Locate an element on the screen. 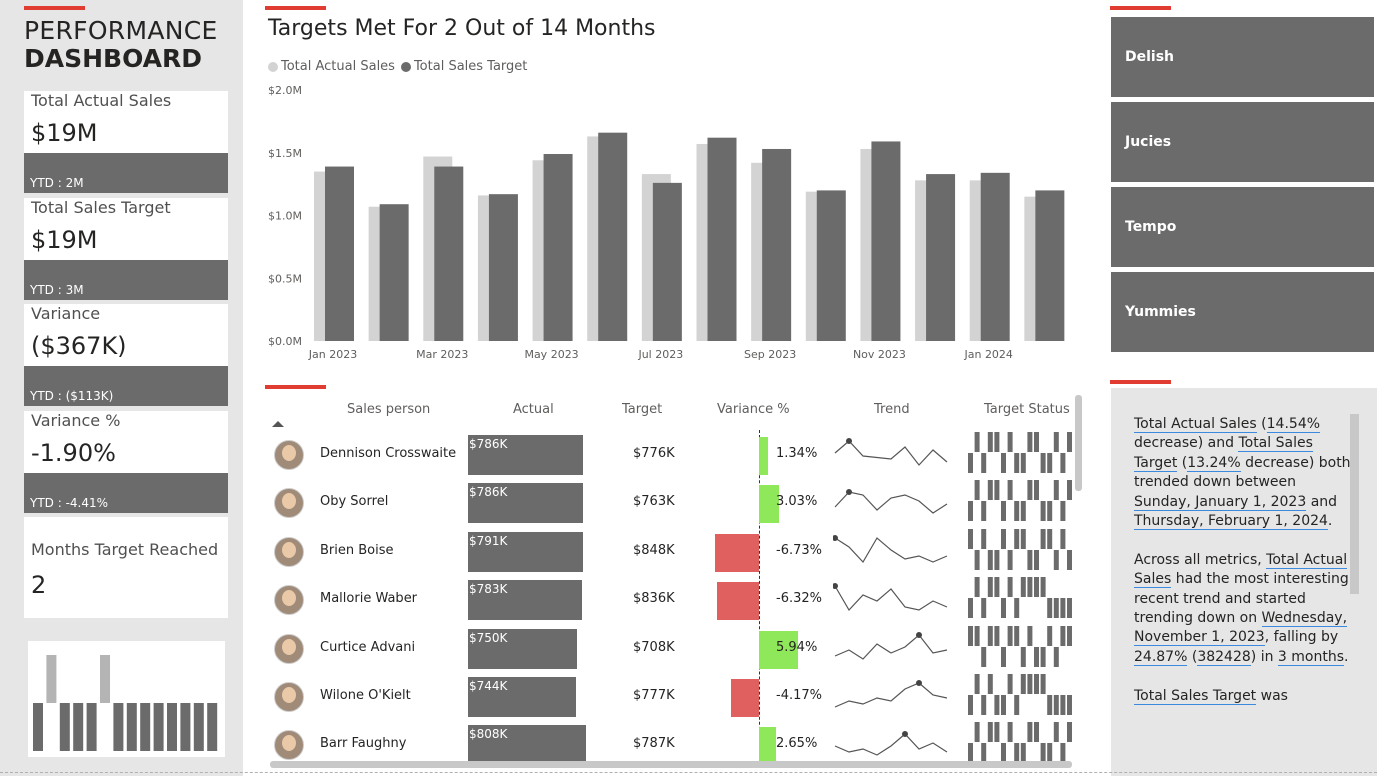 Image resolution: width=1377 pixels, height=778 pixels. narr-months: 3 months is located at coordinates (1310, 657).